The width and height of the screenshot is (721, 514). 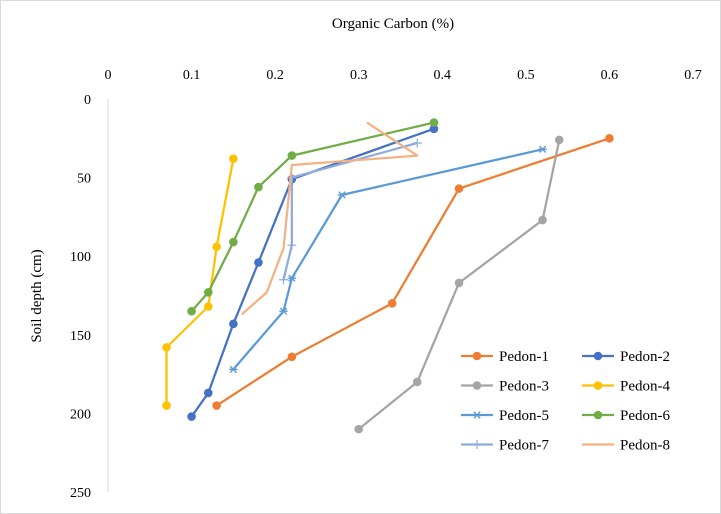 What do you see at coordinates (192, 75) in the screenshot?
I see `x-tick-label: 0.1` at bounding box center [192, 75].